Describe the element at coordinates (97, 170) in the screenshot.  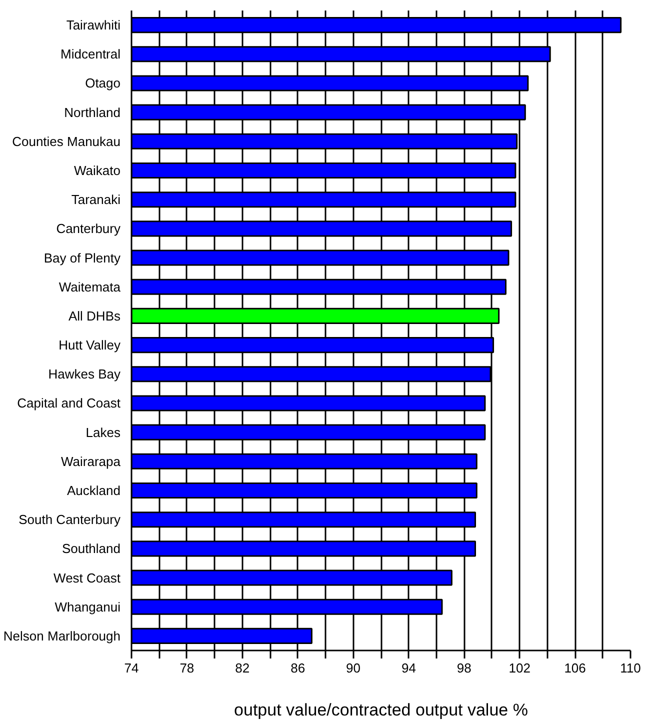
I see `y-tick-label: Waikato` at that location.